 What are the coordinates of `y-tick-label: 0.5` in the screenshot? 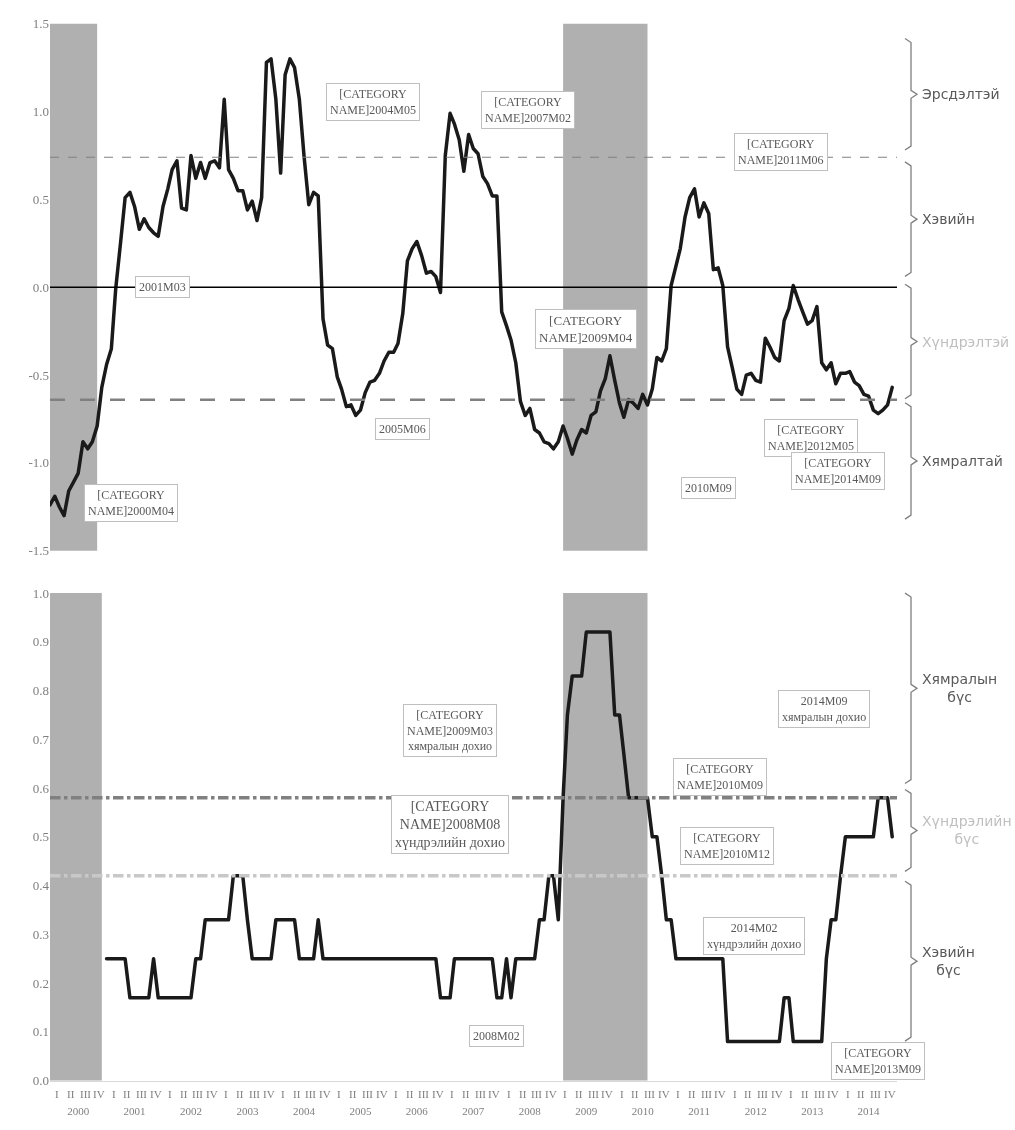 It's located at (40, 837).